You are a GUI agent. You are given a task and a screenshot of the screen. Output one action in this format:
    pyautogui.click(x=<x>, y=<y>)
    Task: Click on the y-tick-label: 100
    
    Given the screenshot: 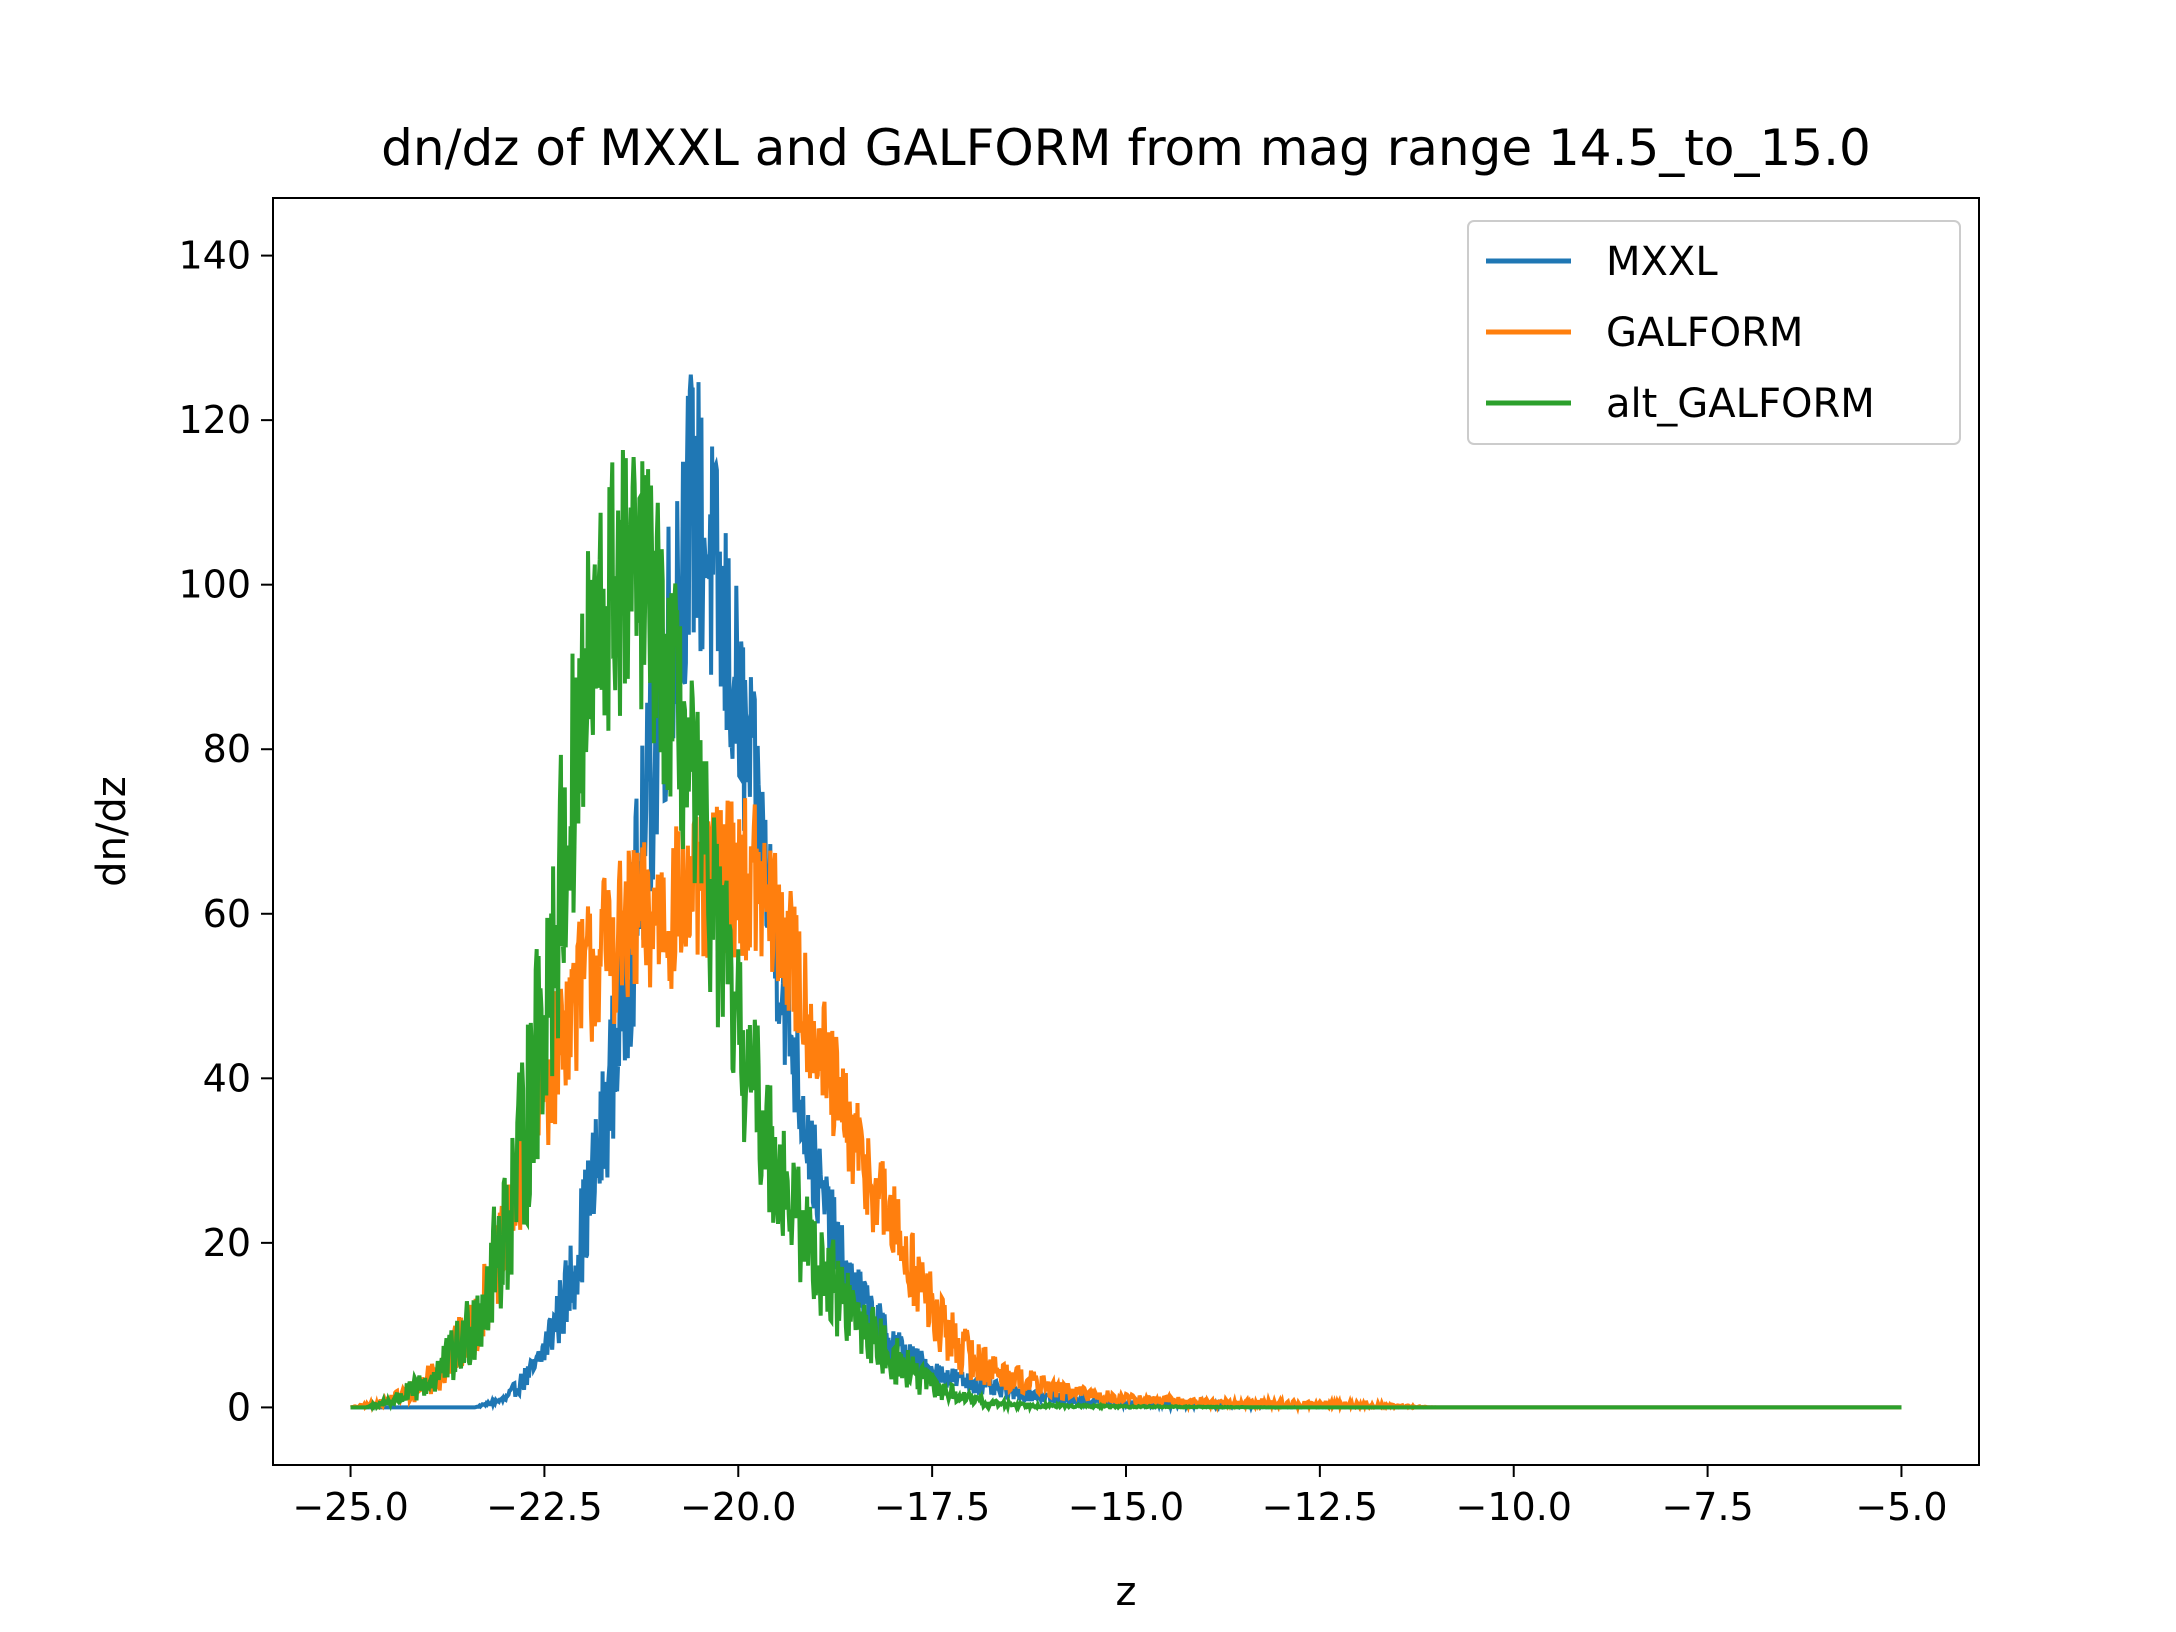 What is the action you would take?
    pyautogui.click(x=214, y=585)
    